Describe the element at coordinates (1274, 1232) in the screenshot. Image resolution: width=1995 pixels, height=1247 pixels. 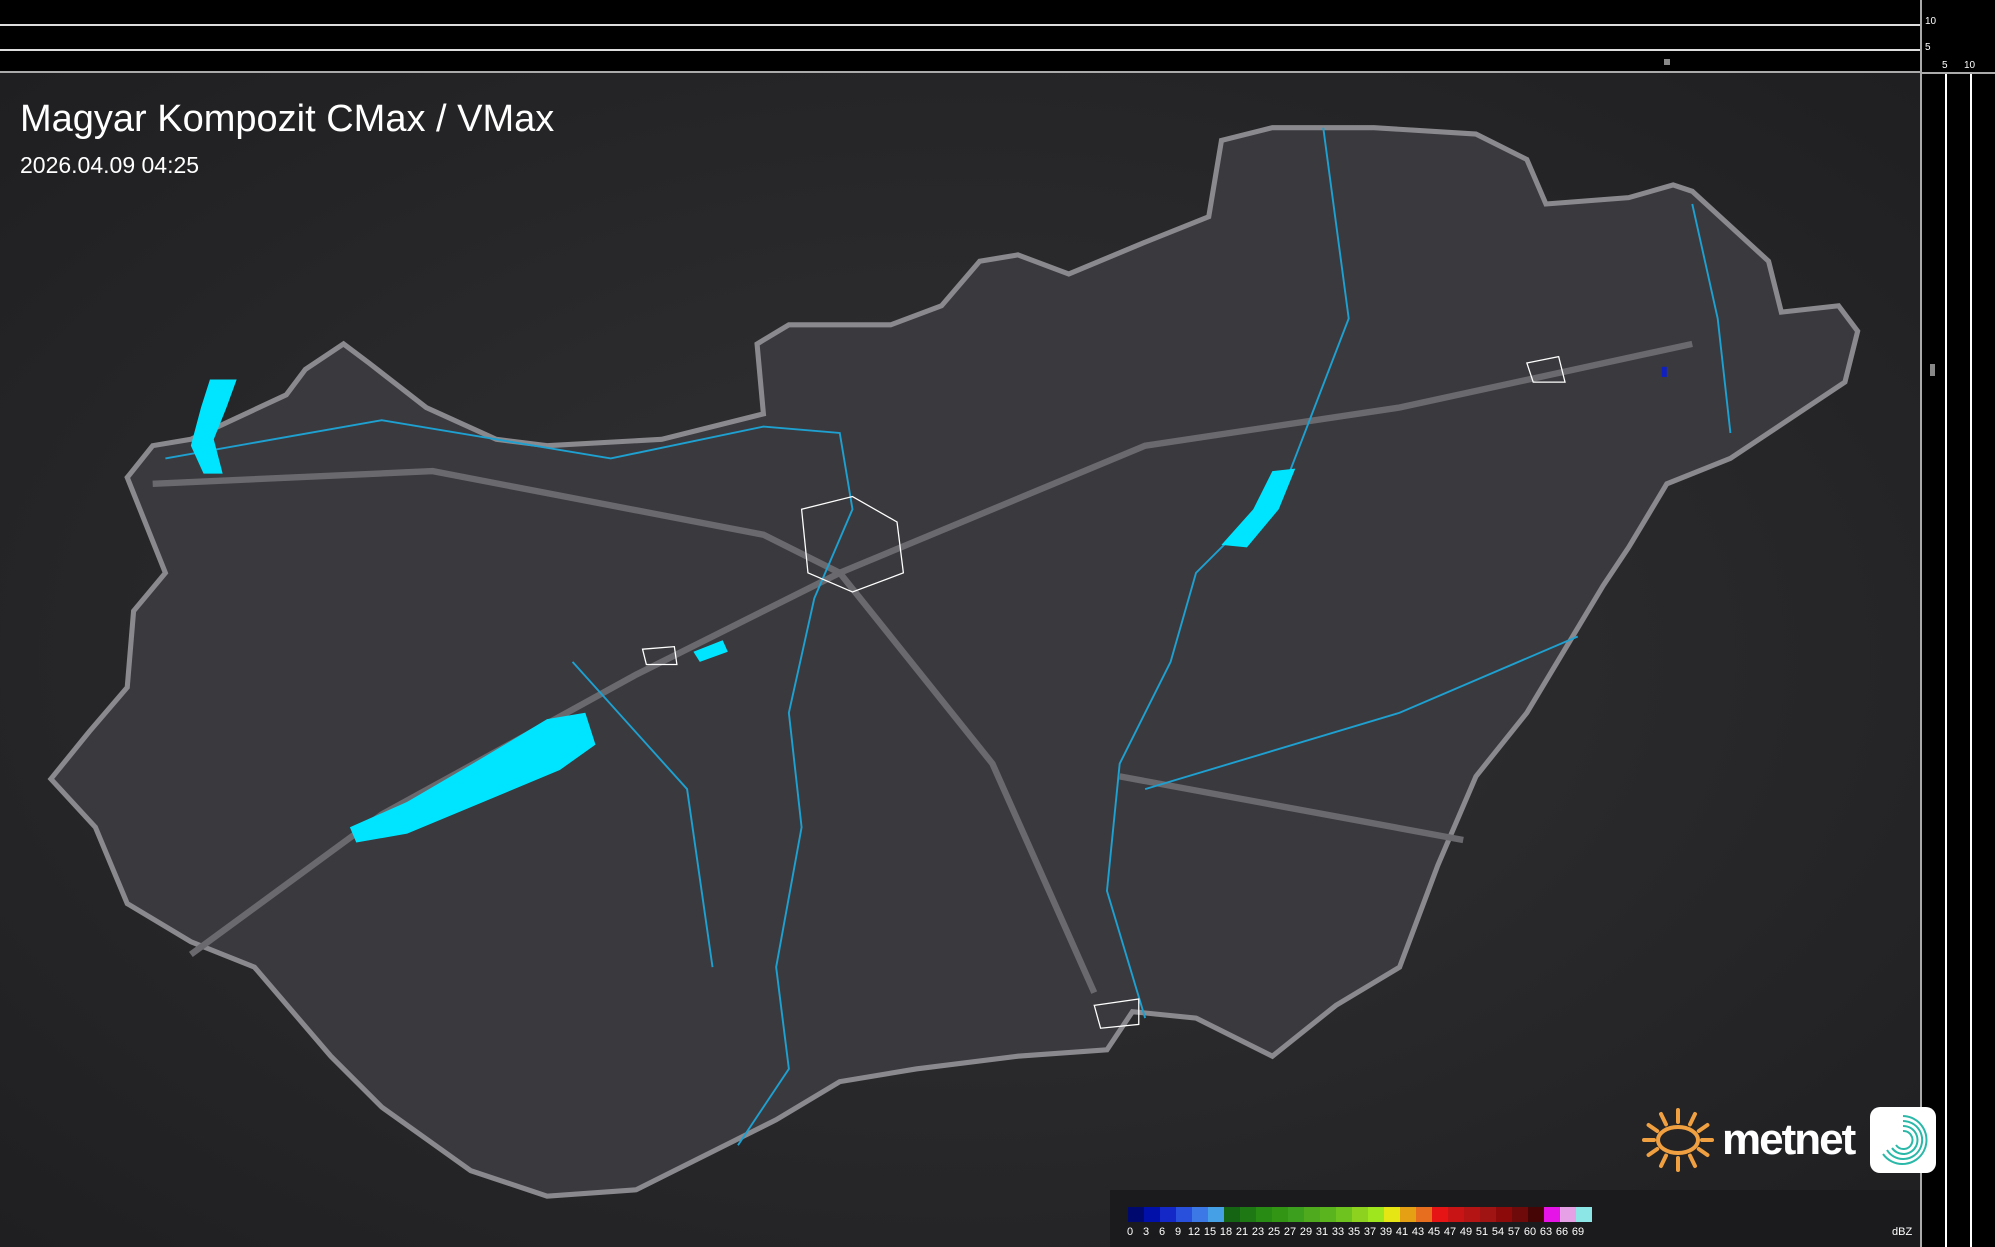
I see `scale-label: 25` at that location.